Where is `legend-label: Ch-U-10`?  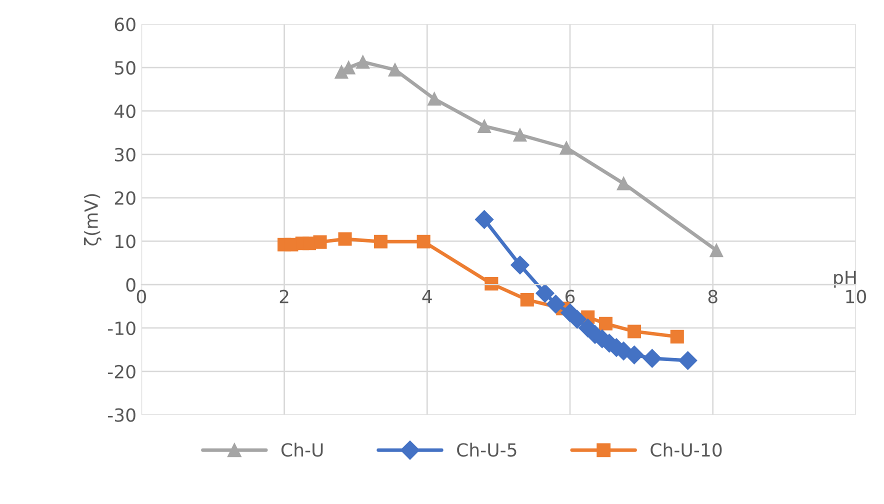 legend-label: Ch-U-10 is located at coordinates (686, 449).